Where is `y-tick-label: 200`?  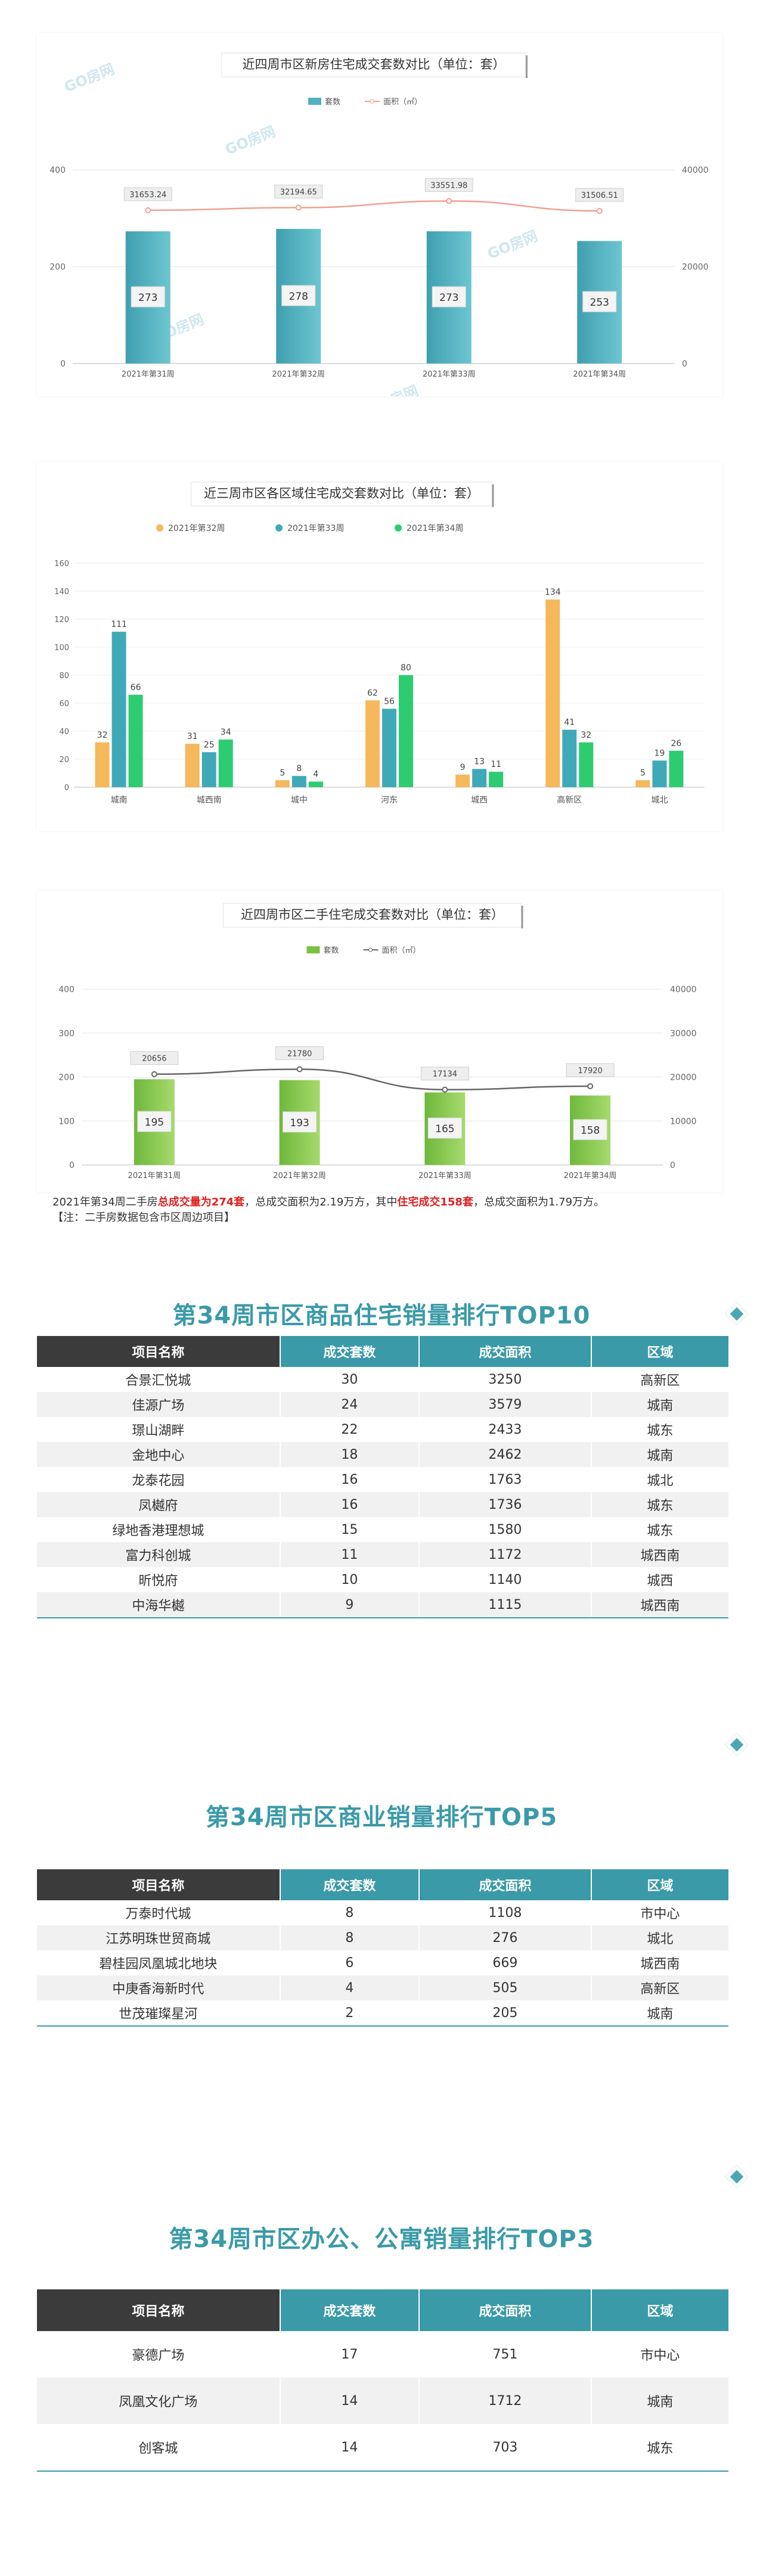
y-tick-label: 200 is located at coordinates (66, 1078).